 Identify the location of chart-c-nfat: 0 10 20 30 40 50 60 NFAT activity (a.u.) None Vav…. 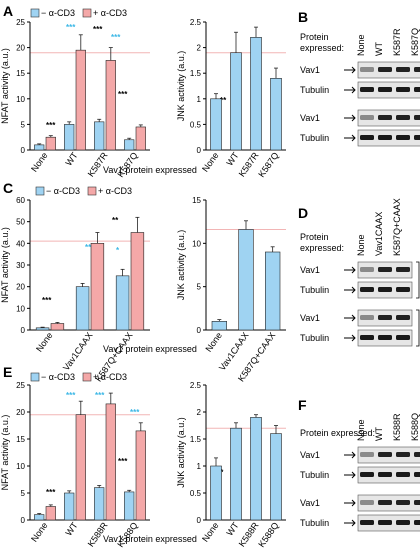
(75, 289).